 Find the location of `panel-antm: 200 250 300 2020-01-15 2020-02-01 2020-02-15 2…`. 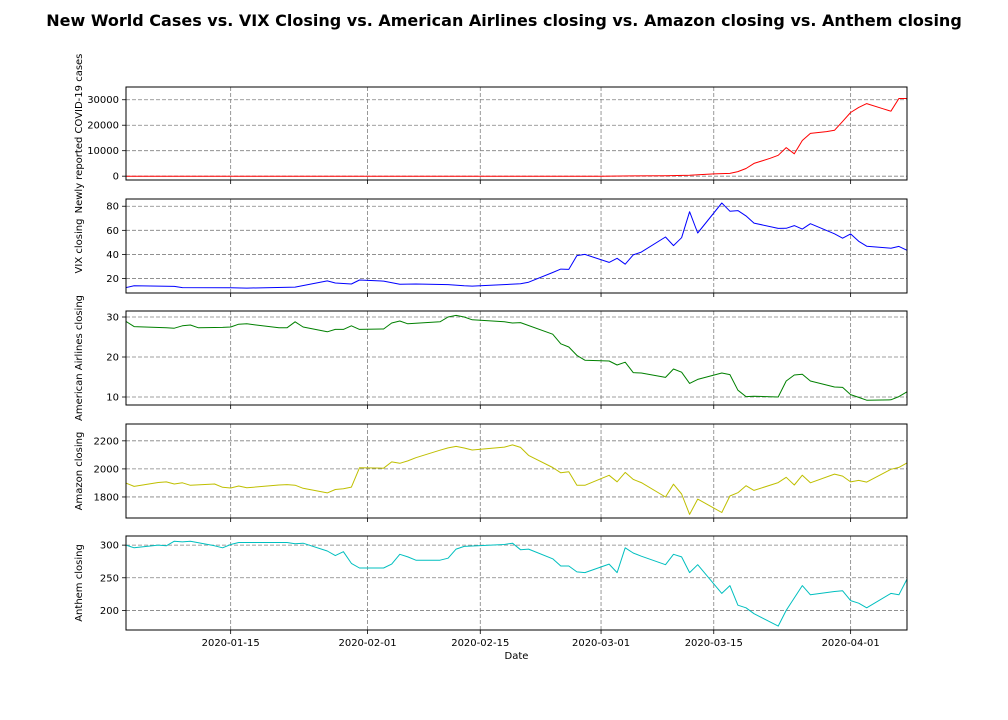

panel-antm: 200 250 300 2020-01-15 2020-02-01 2020-02-15 2… is located at coordinates (491, 592).